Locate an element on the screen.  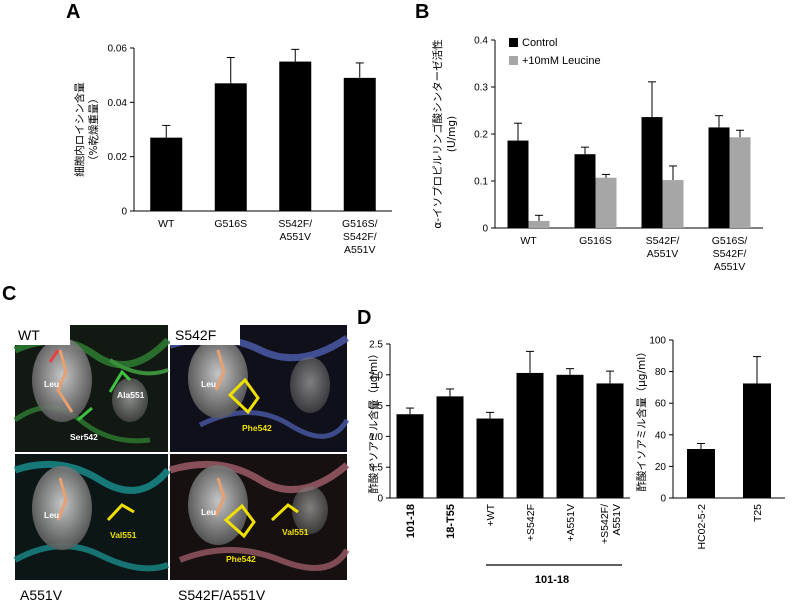
x-tick-label: +S542F/ is located at coordinates (605, 524).